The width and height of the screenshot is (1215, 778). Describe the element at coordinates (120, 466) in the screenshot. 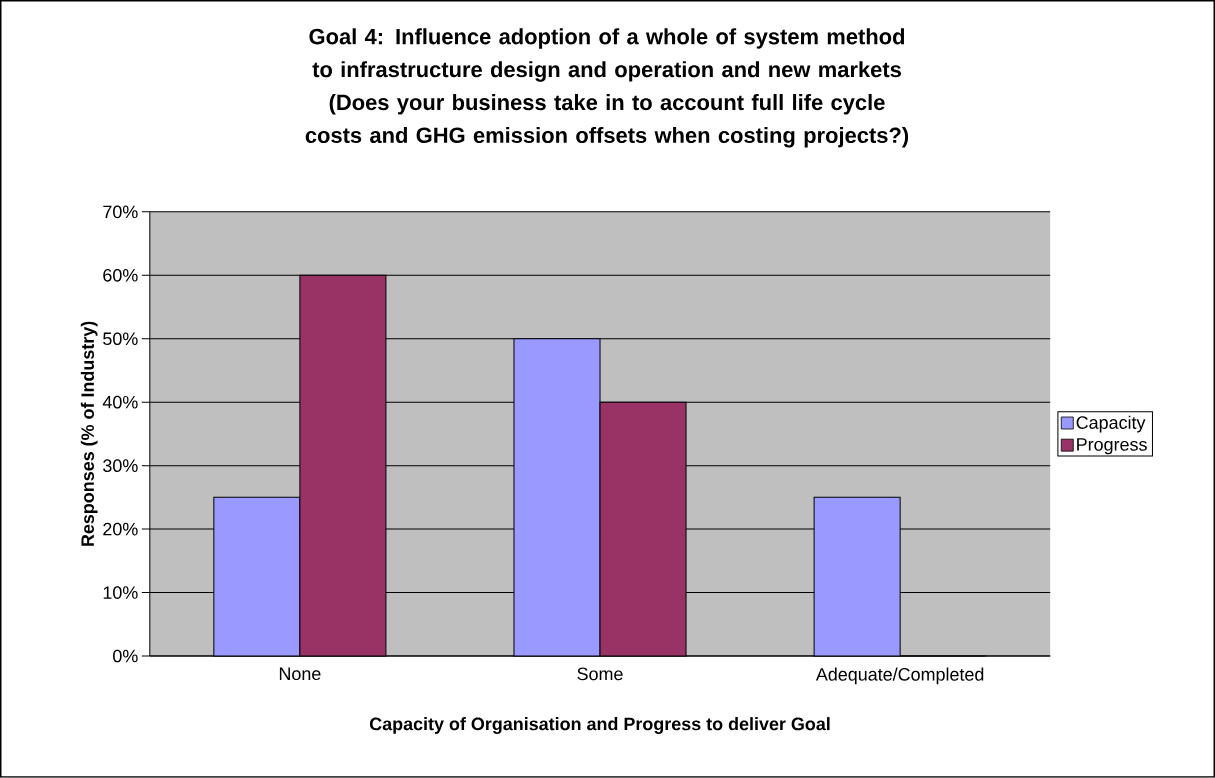

I see `y-tick-label: 30%` at that location.